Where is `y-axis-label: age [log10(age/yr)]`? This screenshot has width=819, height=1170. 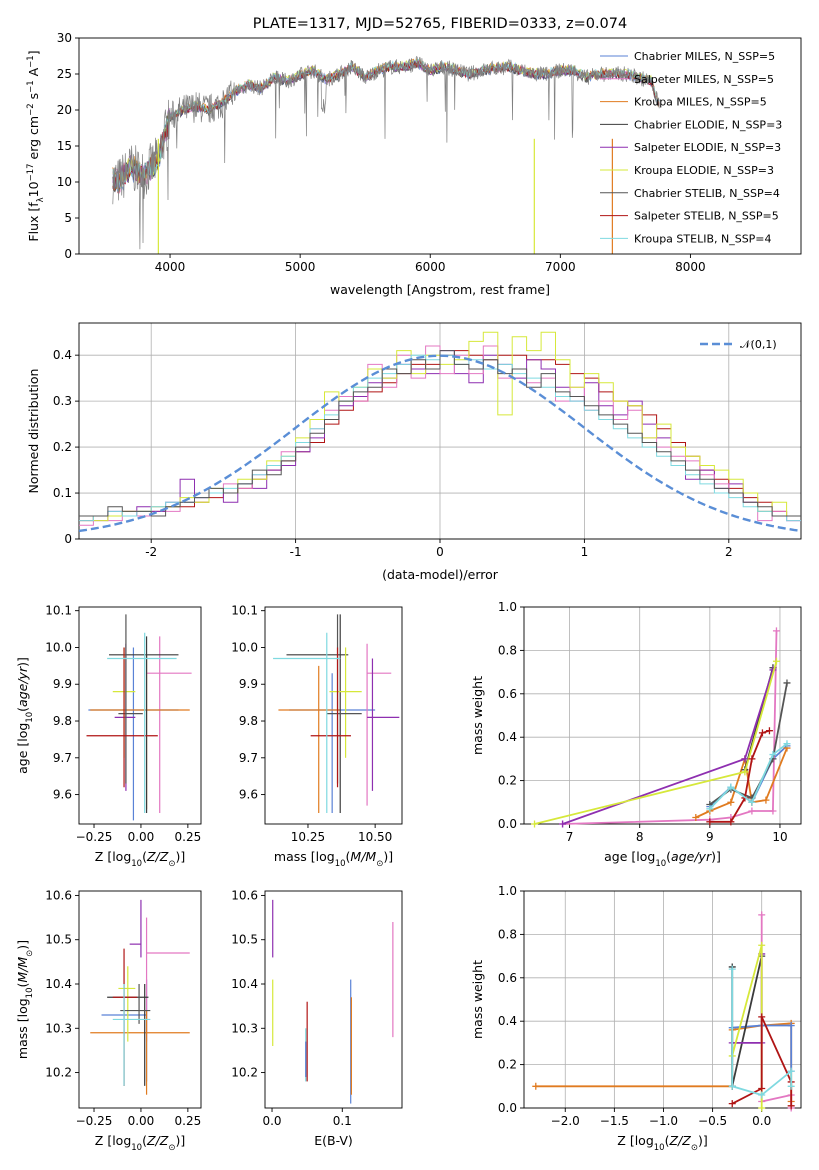
y-axis-label: age [log10(age/yr)] is located at coordinates (25, 715).